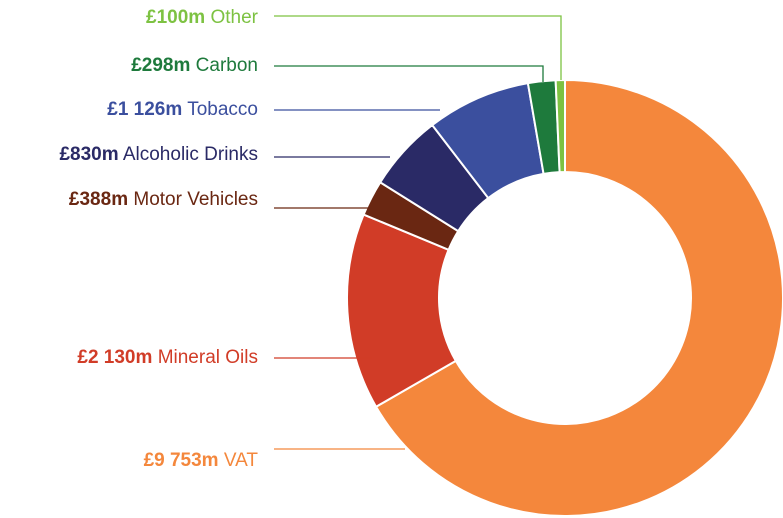  I want to click on category-label: Tobacco, so click(222, 109).